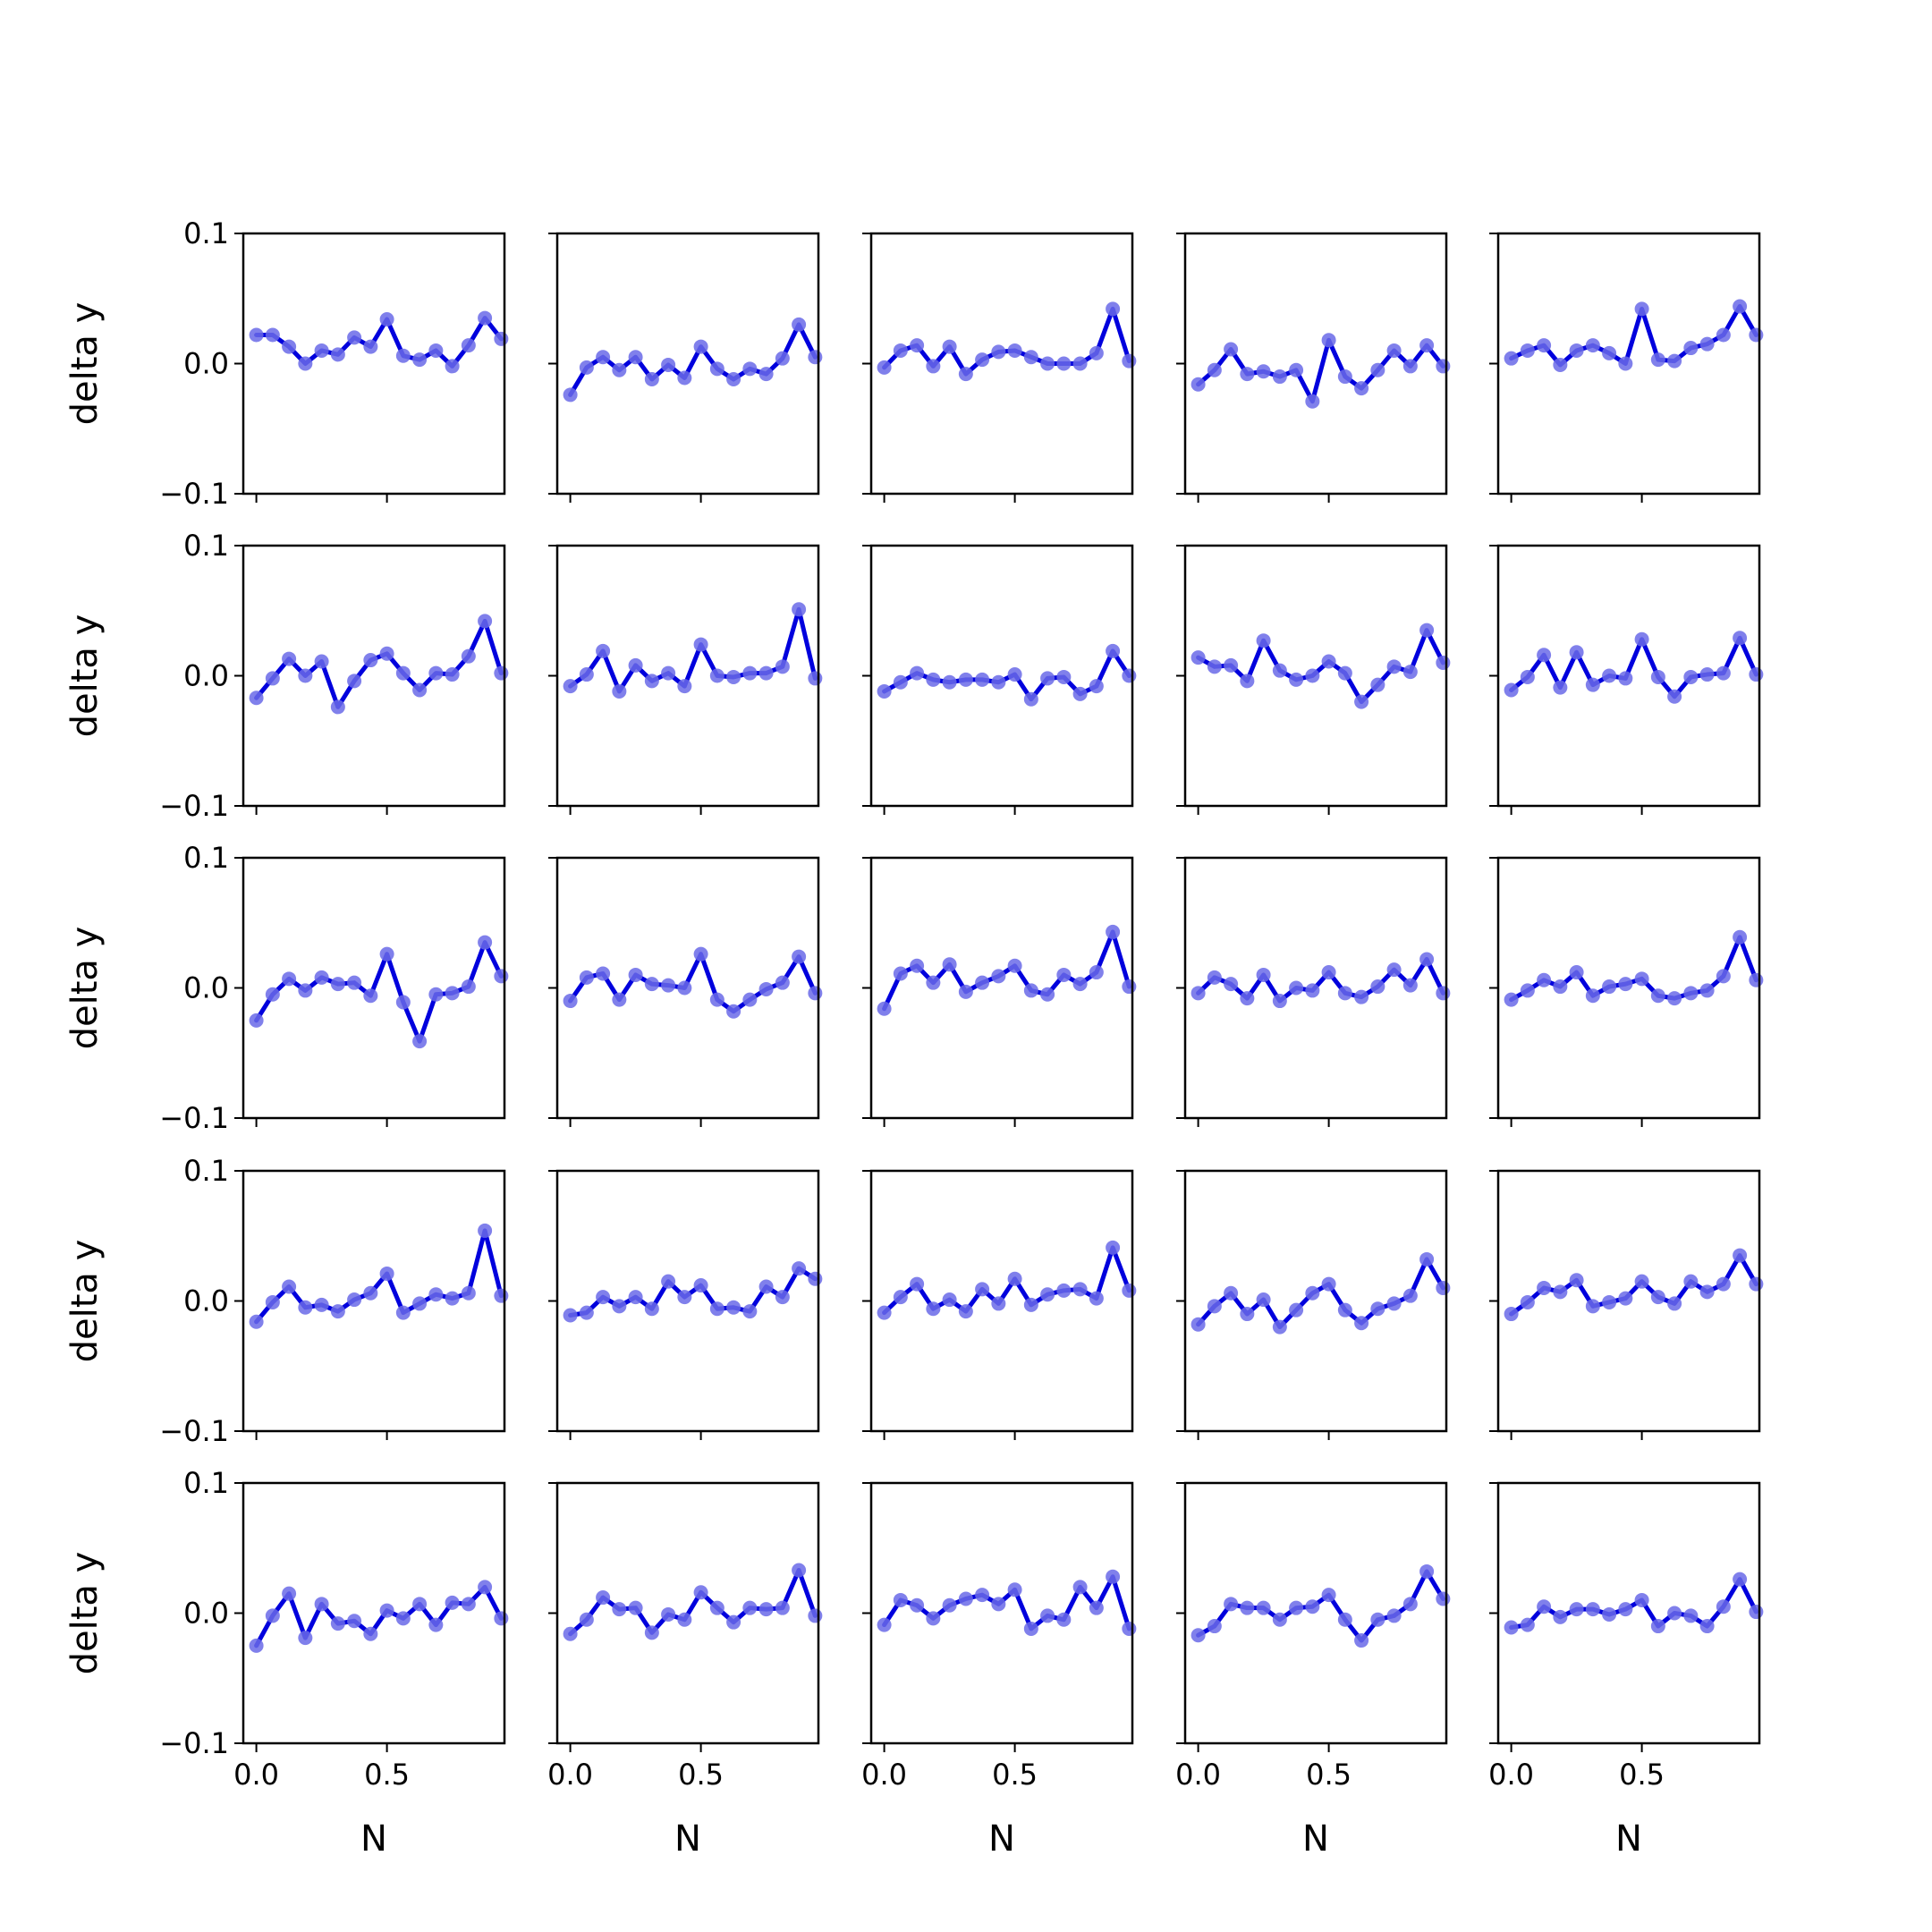  I want to click on subplot-r2-c5, so click(1626, 679).